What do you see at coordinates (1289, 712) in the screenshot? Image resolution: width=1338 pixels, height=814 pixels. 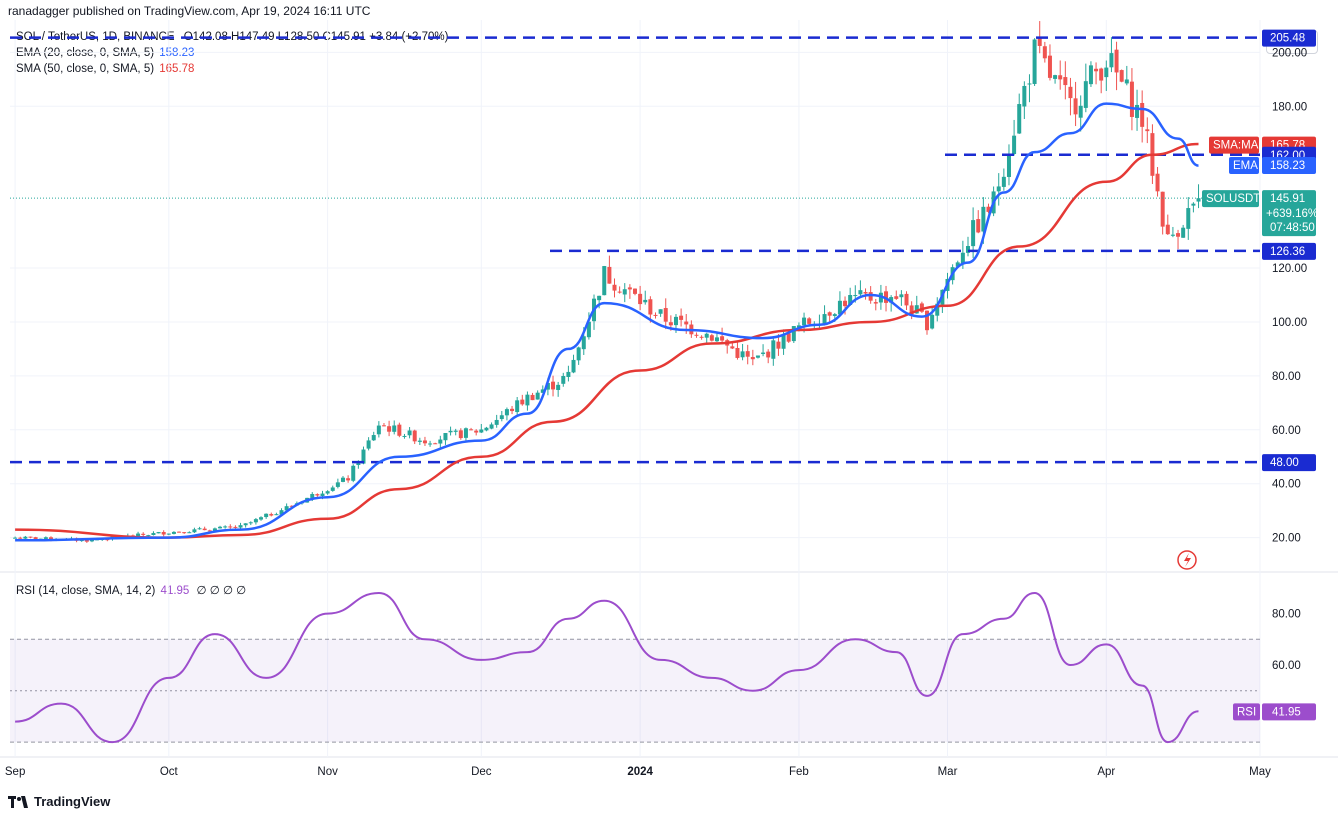 I see `rsi-value-tag` at bounding box center [1289, 712].